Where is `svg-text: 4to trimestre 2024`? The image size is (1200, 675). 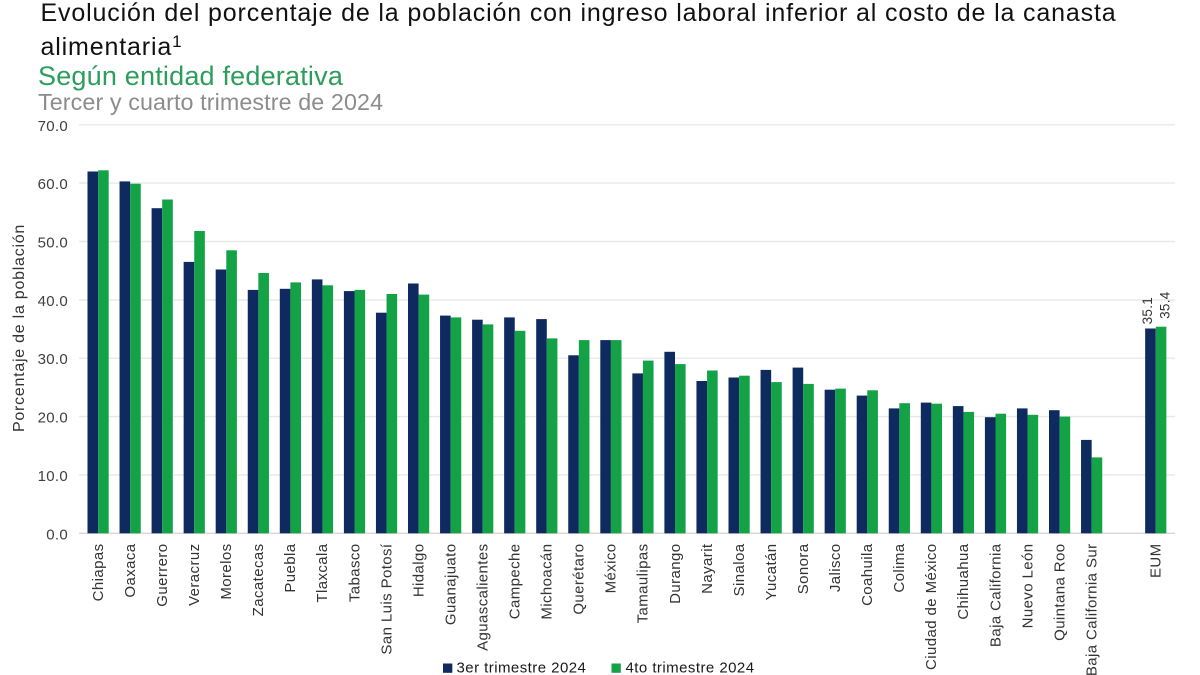 svg-text: 4to trimestre 2024 is located at coordinates (690, 667).